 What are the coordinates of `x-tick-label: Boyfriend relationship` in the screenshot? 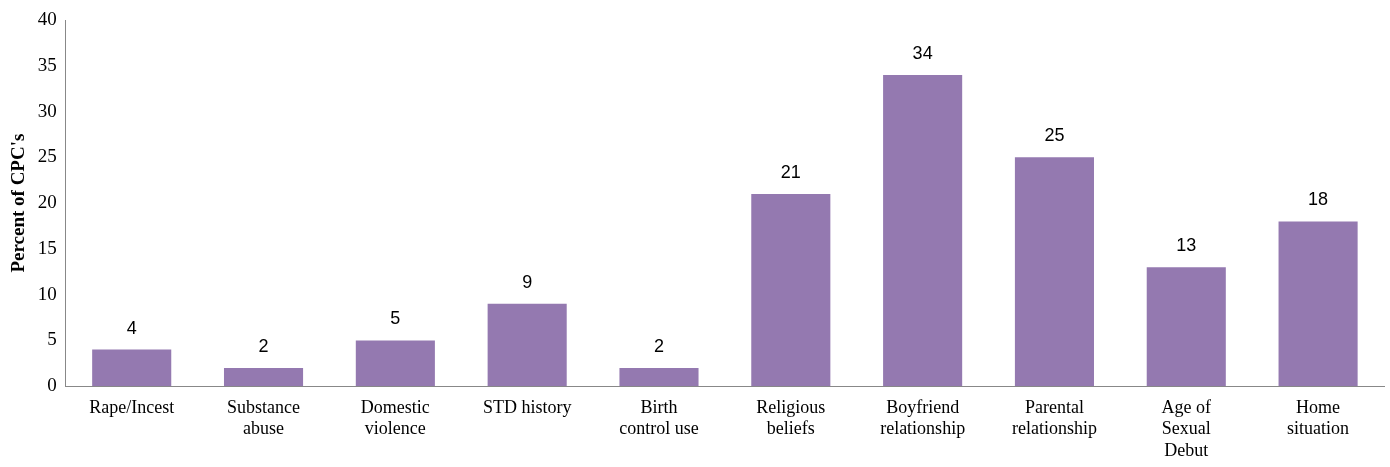 It's located at (923, 417).